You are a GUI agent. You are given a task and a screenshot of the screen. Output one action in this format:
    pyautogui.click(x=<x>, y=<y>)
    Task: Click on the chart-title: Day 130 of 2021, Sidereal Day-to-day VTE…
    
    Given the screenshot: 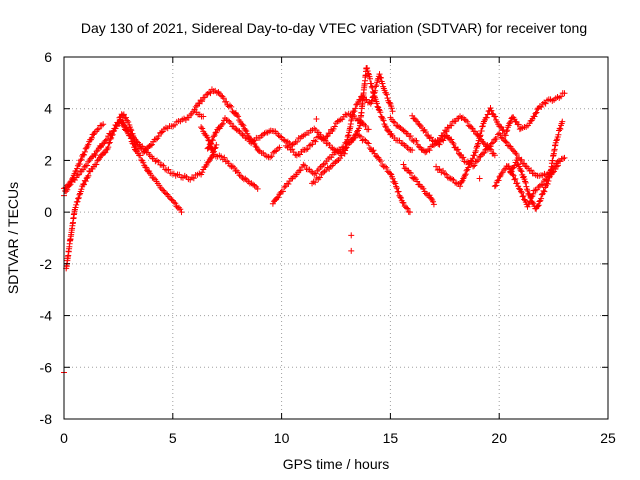 What is the action you would take?
    pyautogui.click(x=334, y=28)
    